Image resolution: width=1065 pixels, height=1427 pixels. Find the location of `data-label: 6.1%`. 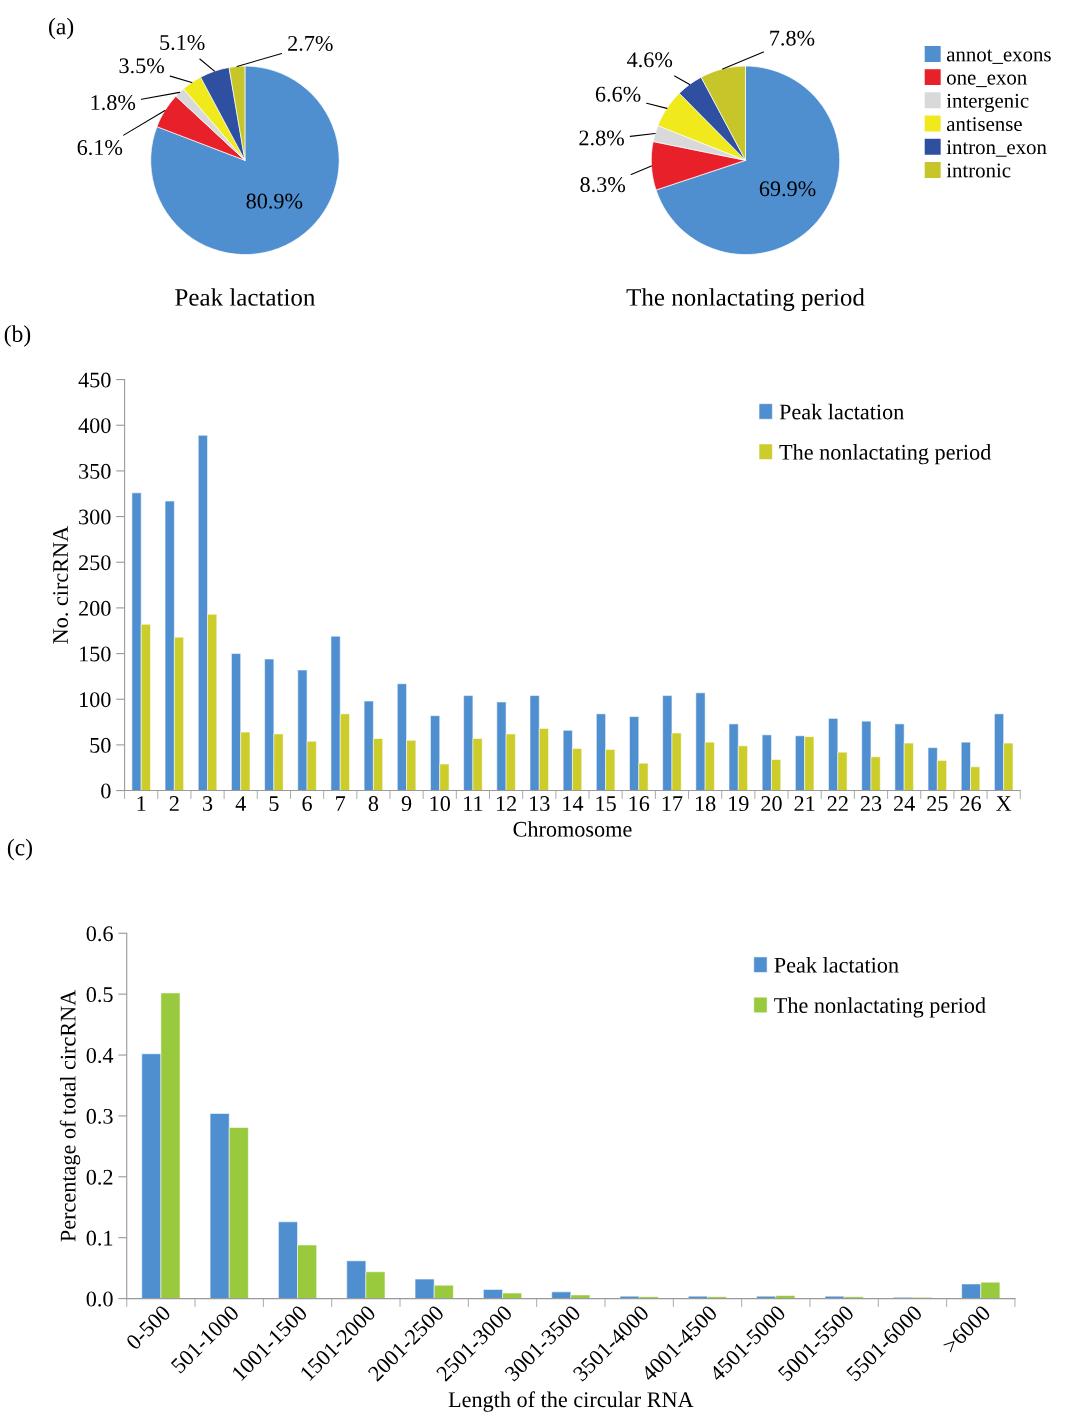

data-label: 6.1% is located at coordinates (100, 147).